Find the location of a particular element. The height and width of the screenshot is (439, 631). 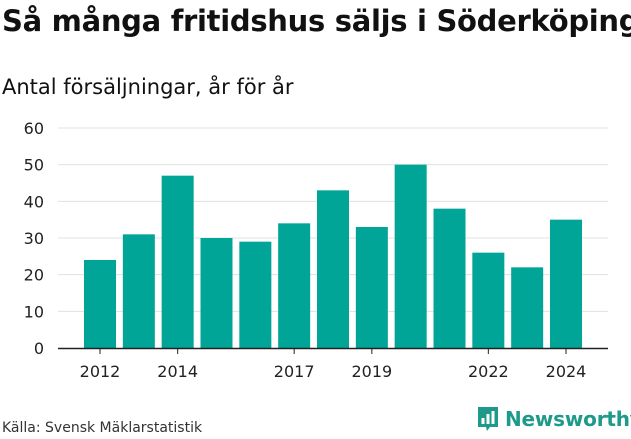

bar-chart-icon is located at coordinates (488, 419).